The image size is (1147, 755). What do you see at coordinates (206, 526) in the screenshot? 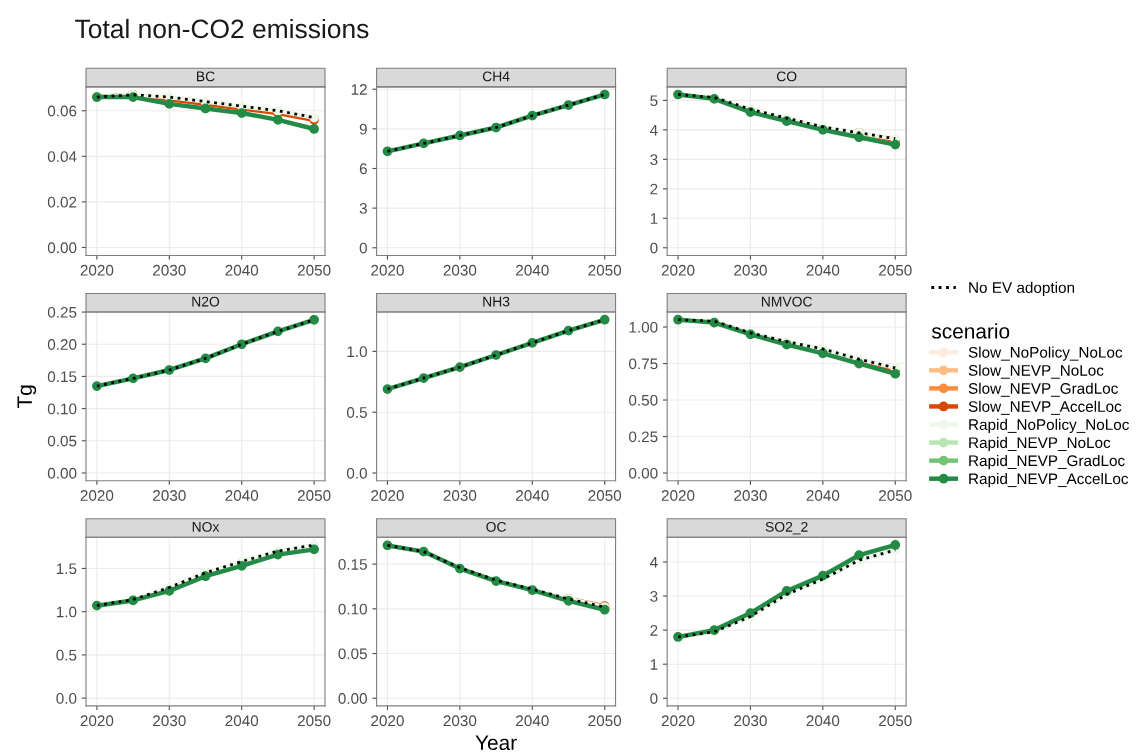
I see `chart-title: NOx` at bounding box center [206, 526].